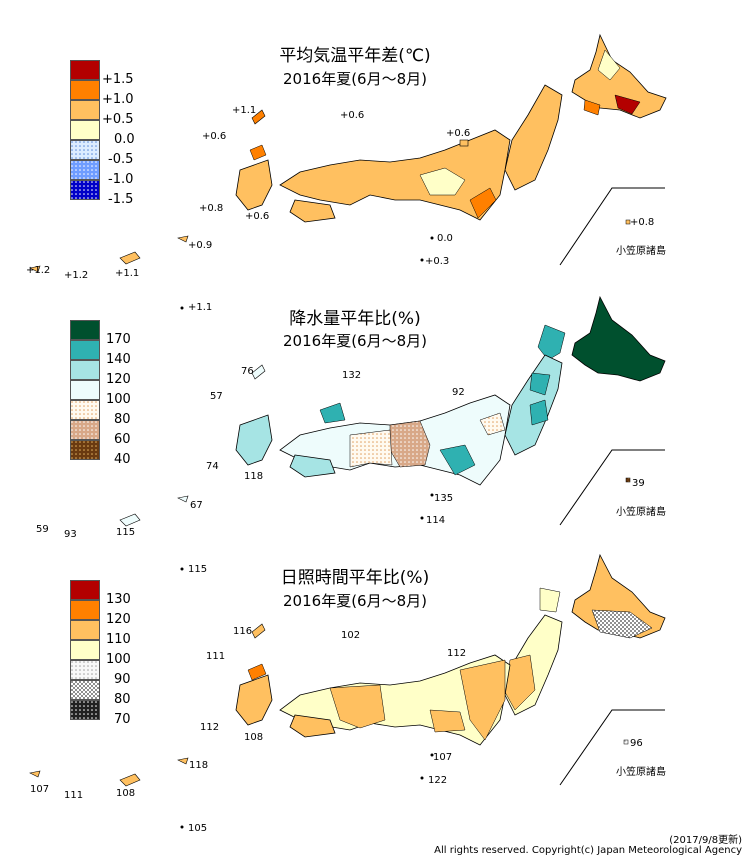 Image resolution: width=750 pixels, height=860 pixels. I want to click on map-value-label: 116, so click(243, 631).